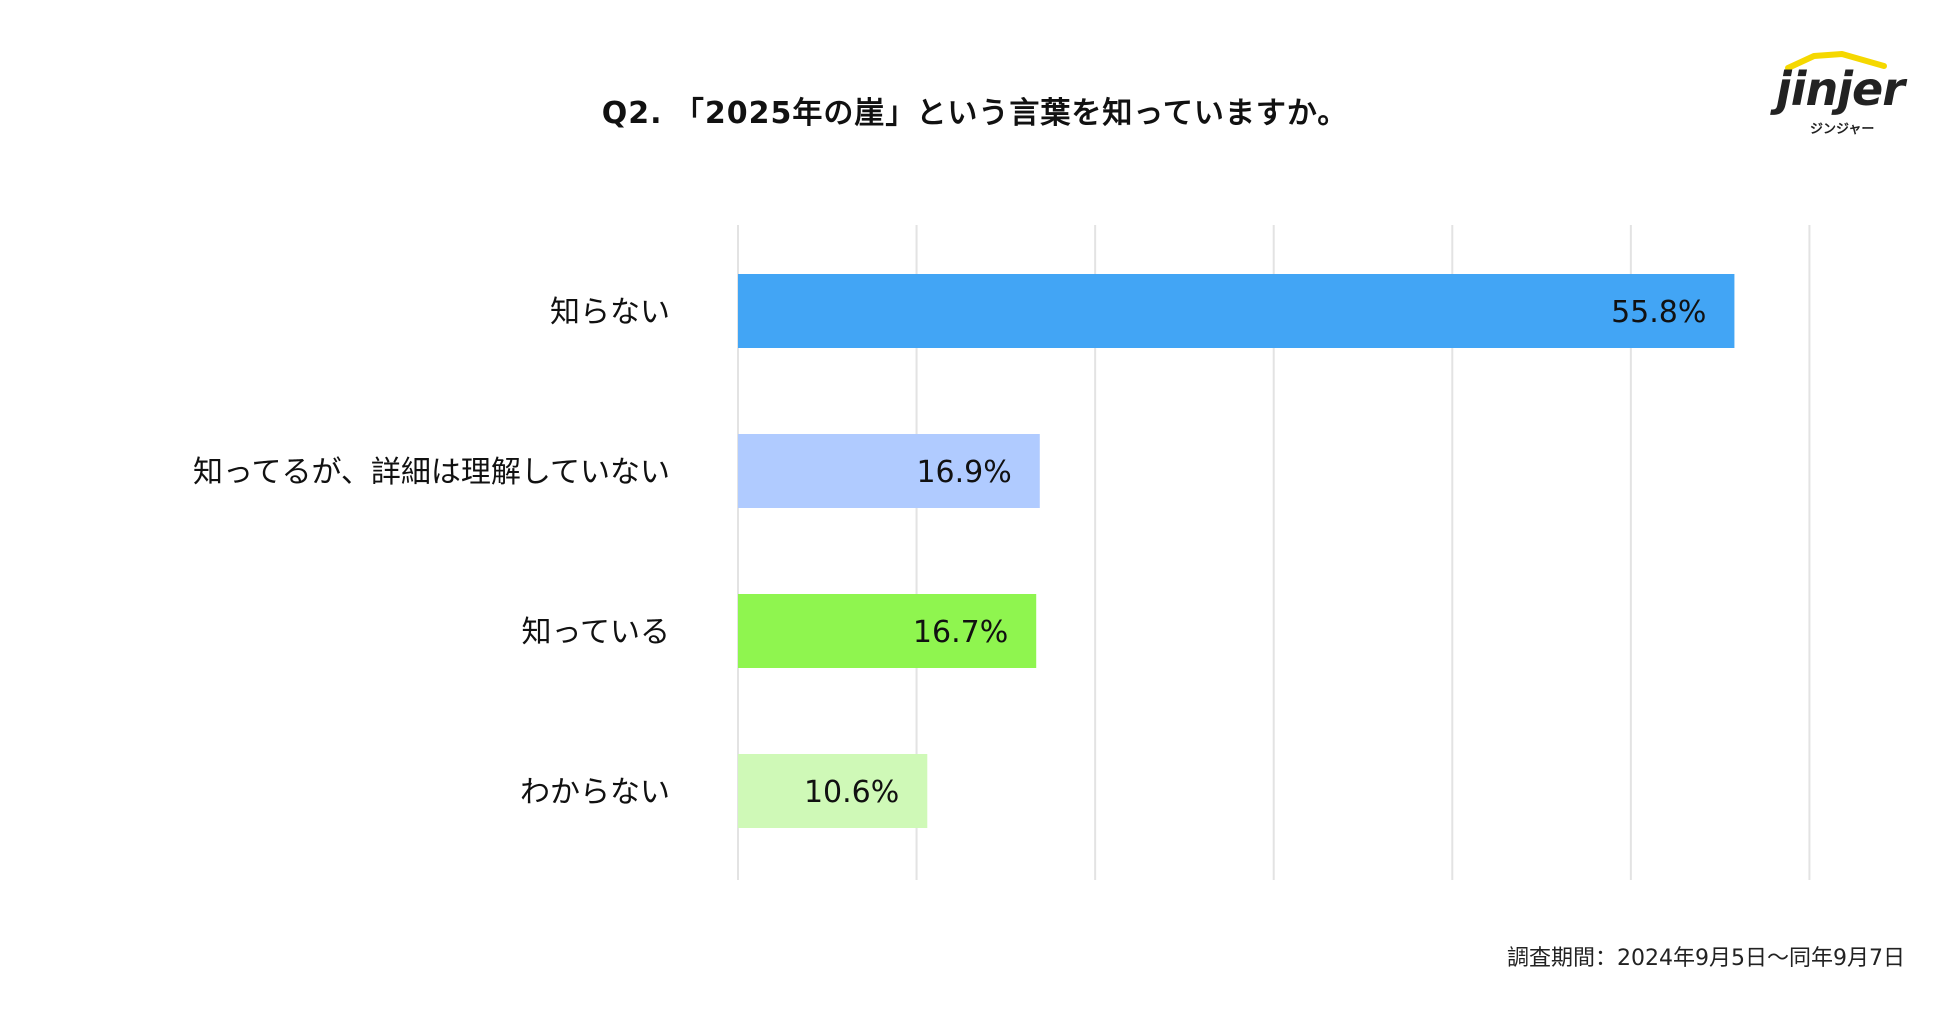 The width and height of the screenshot is (1950, 1024). What do you see at coordinates (1840, 89) in the screenshot?
I see `logo-wordmark: jinjer` at bounding box center [1840, 89].